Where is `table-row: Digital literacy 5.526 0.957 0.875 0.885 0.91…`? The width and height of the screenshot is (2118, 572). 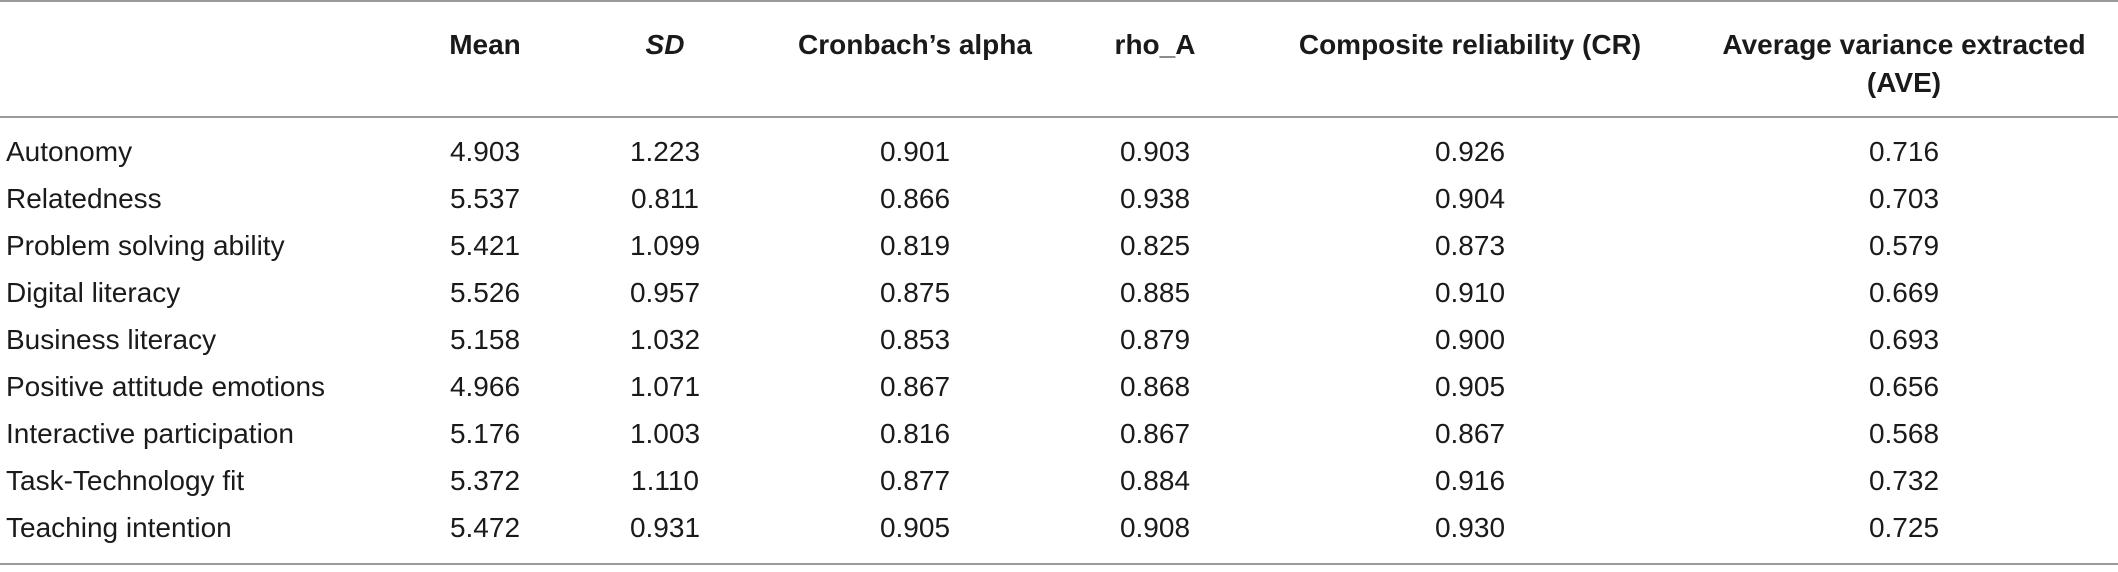 table-row: Digital literacy 5.526 0.957 0.875 0.885 0.91… is located at coordinates (1059, 292).